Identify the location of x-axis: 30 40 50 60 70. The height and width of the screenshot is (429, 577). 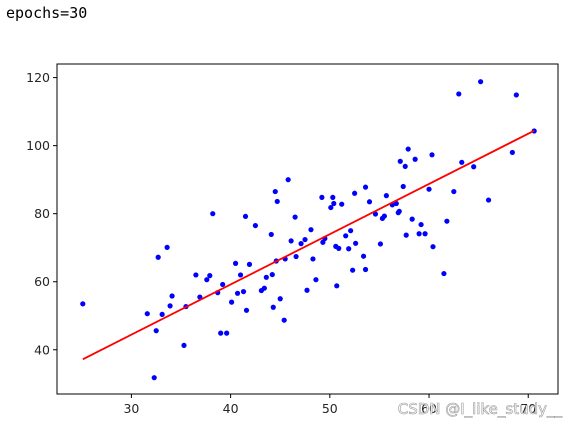
(329, 405).